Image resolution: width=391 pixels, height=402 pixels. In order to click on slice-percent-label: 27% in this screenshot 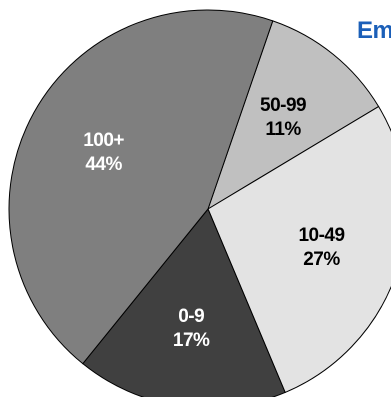, I will do `click(321, 259)`.